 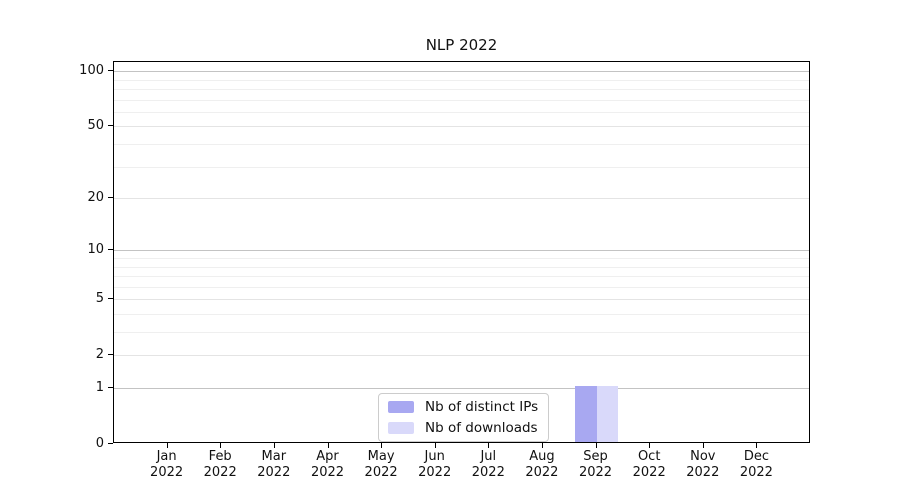 I want to click on month-label: Sep, so click(x=595, y=456).